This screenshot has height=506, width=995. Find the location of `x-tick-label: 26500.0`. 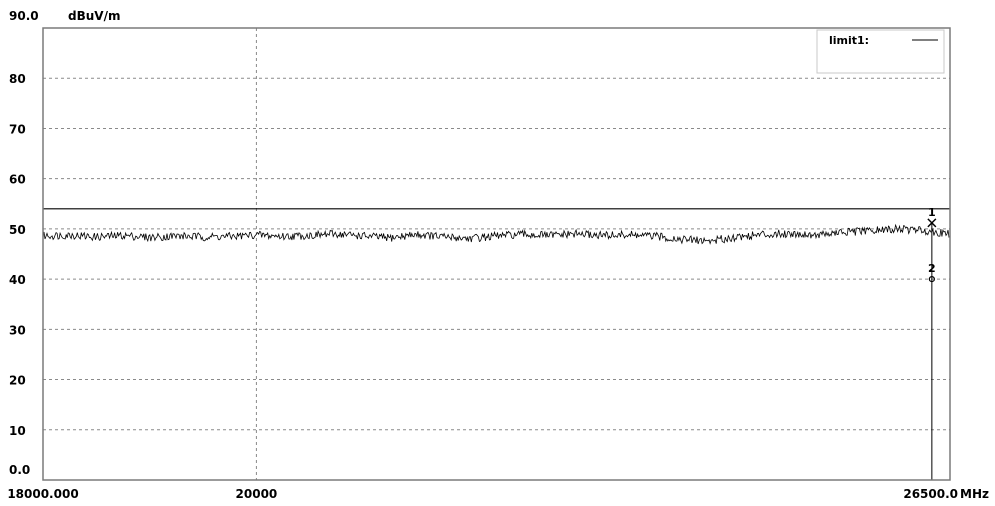

x-tick-label: 26500.0 is located at coordinates (930, 494).